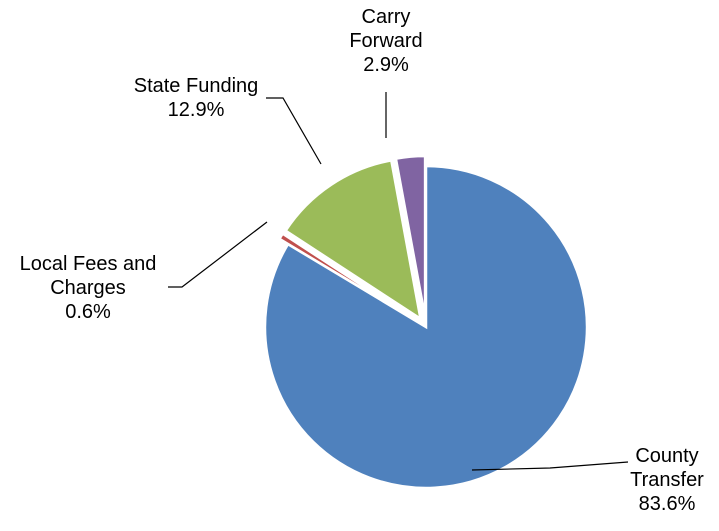  Describe the element at coordinates (348, 277) in the screenshot. I see `pie-slice-local-fees-and-charges` at that location.